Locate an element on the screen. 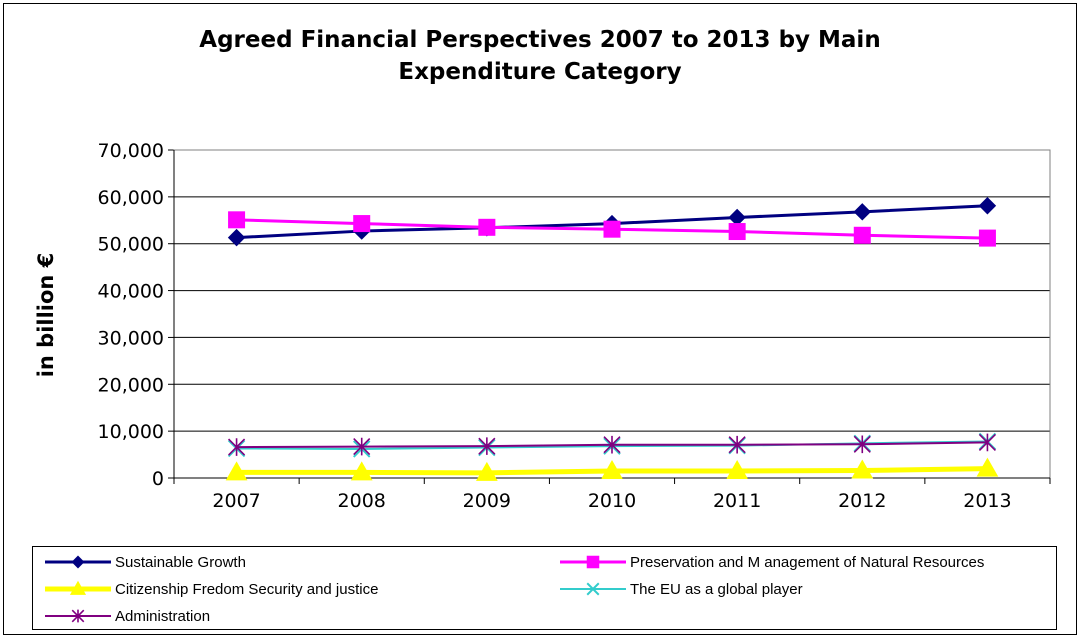 The width and height of the screenshot is (1082, 640). y-tick-label: 70,000 is located at coordinates (131, 151).